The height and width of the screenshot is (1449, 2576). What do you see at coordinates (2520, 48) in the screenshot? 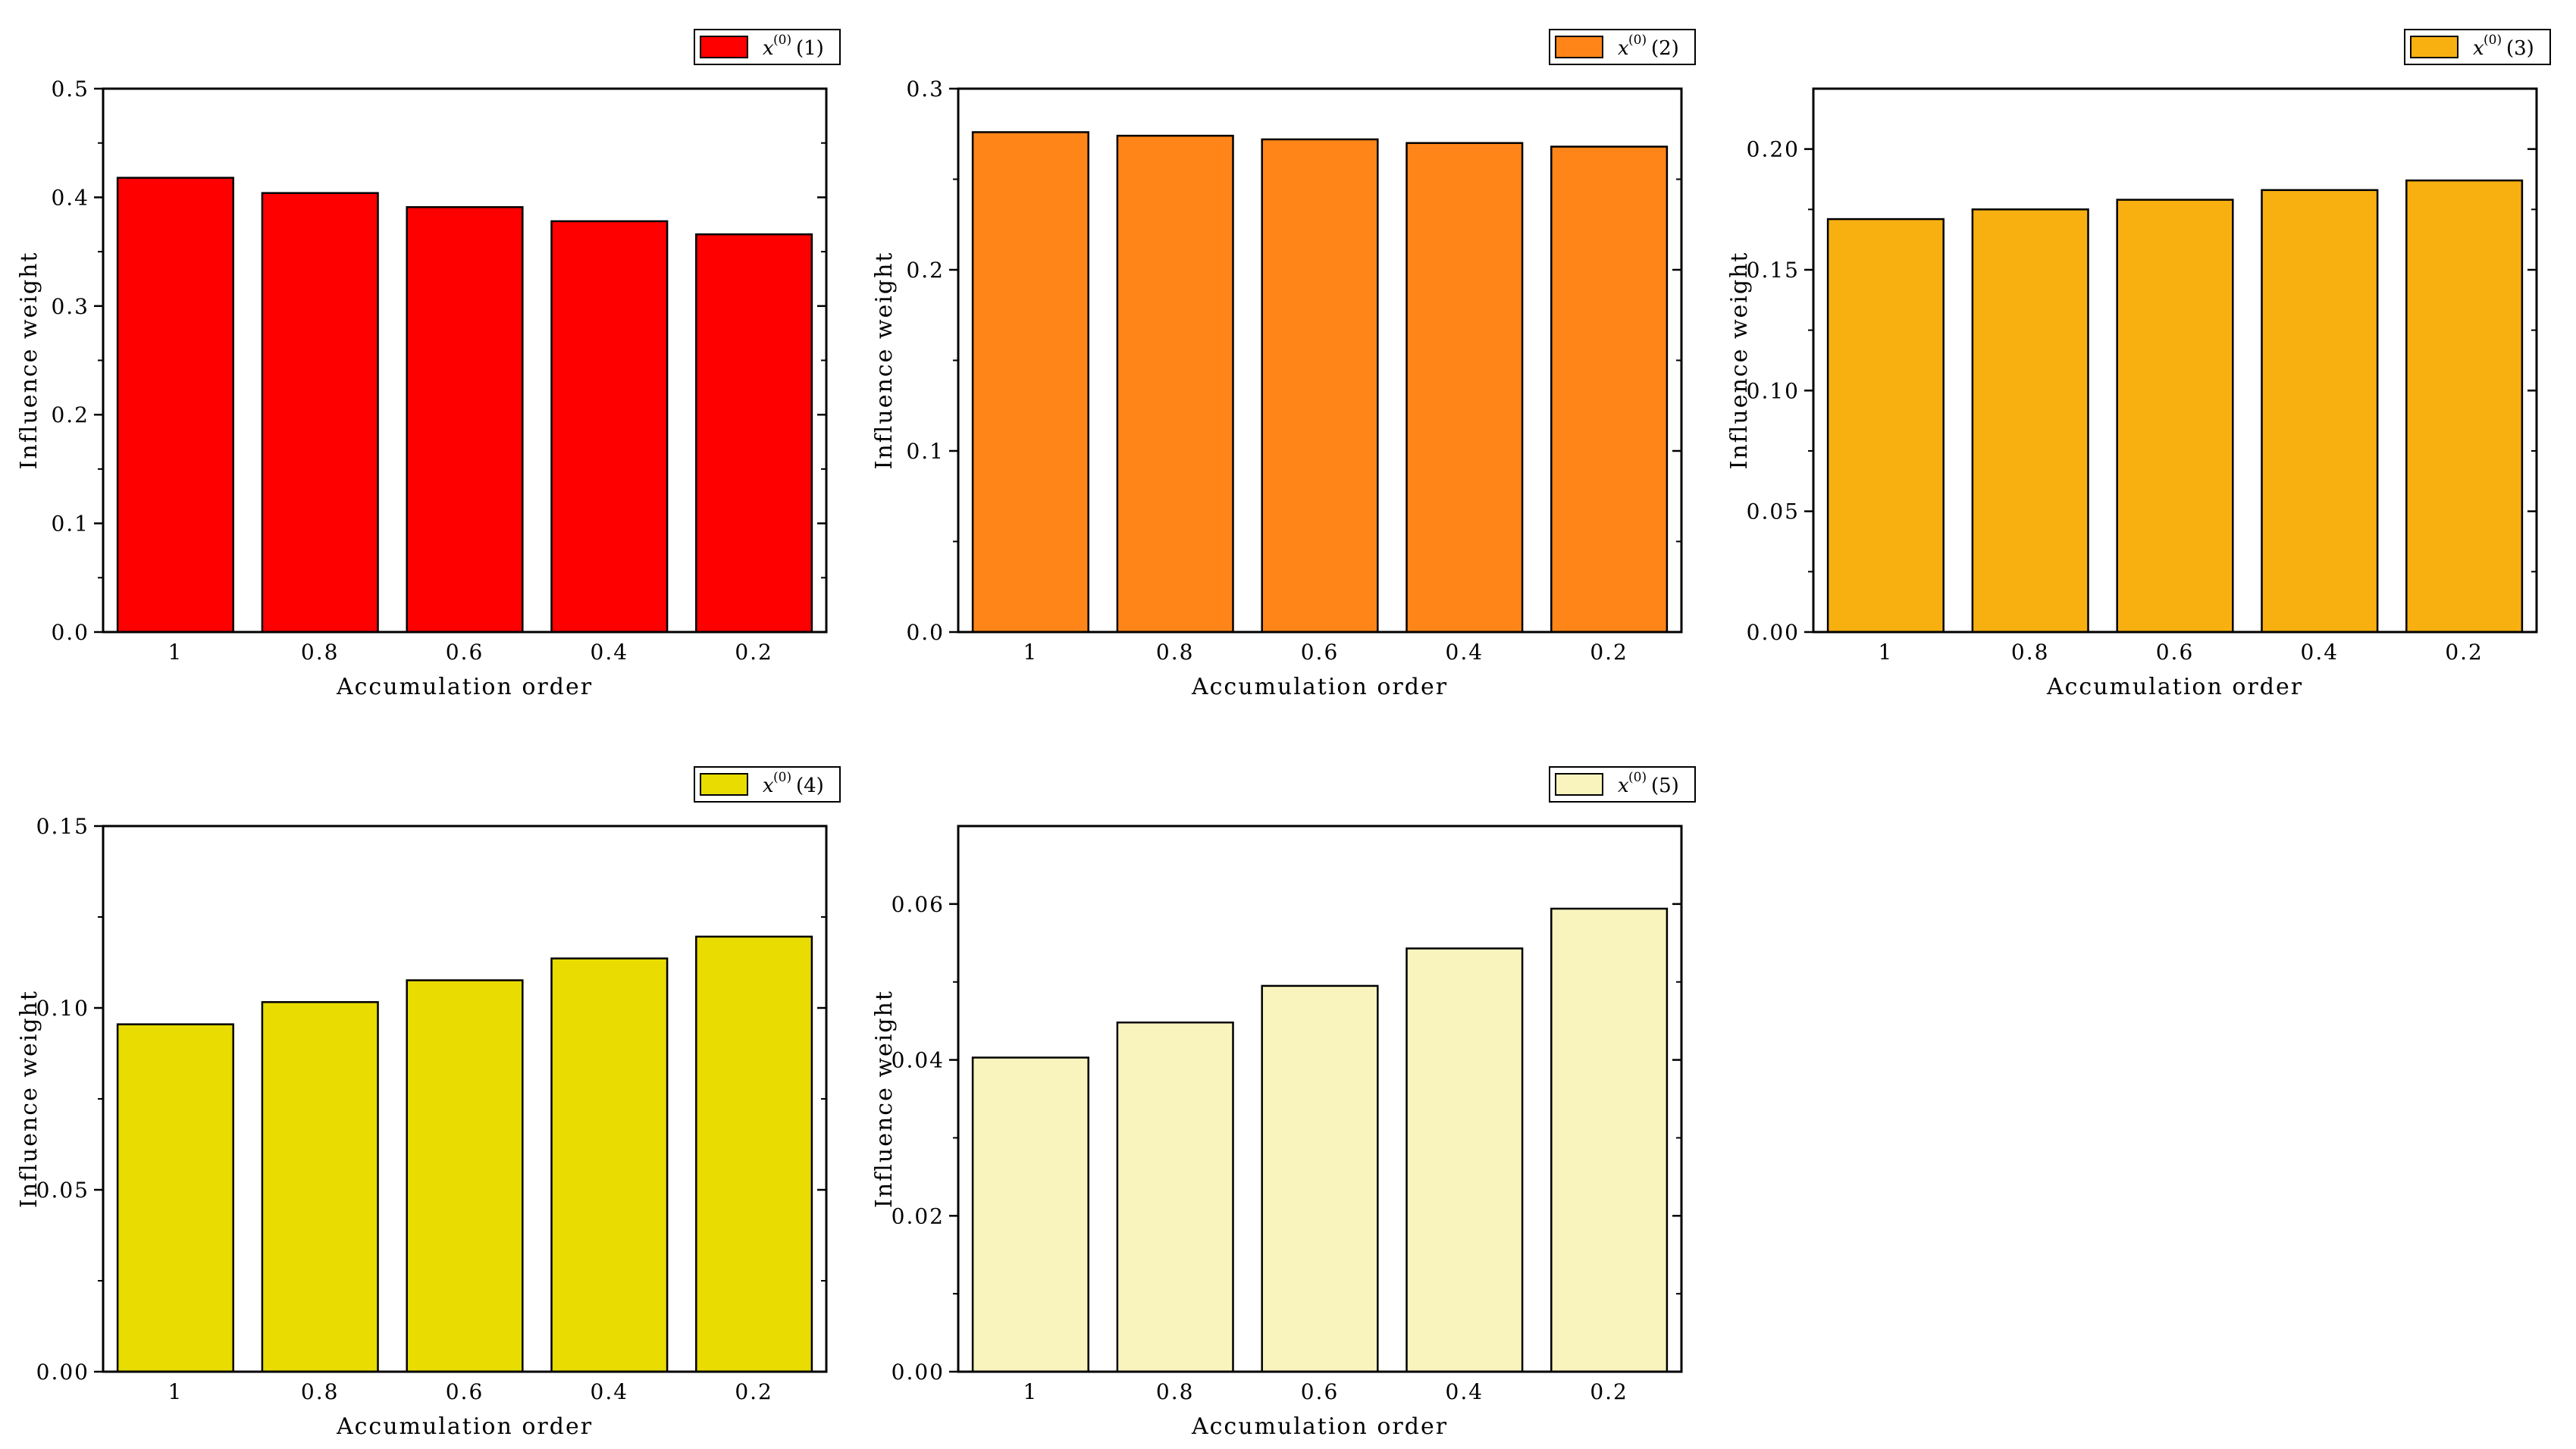
I see `legend-index: (3)` at bounding box center [2520, 48].